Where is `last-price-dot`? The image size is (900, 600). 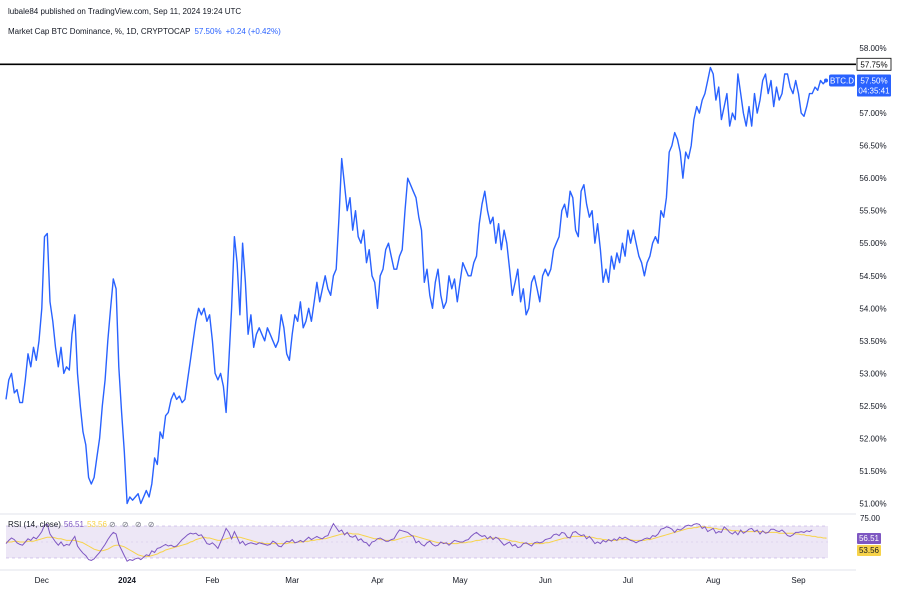 last-price-dot is located at coordinates (826, 80).